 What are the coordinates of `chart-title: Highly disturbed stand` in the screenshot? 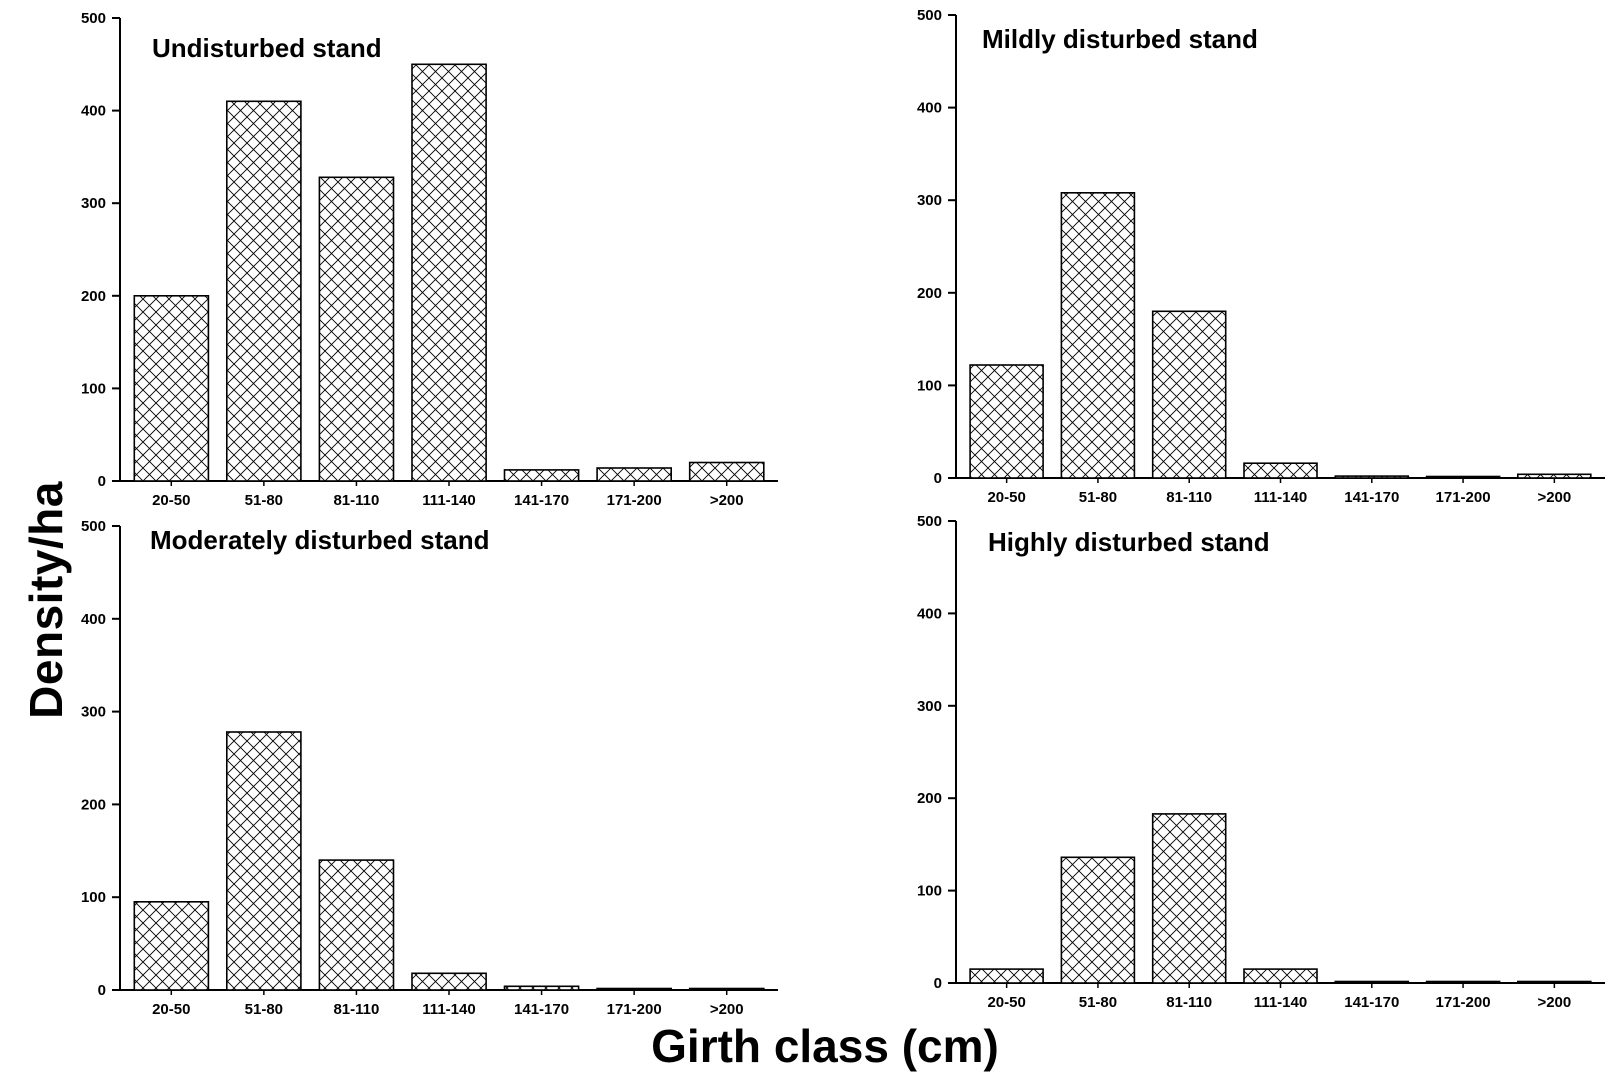 It's located at (1129, 542).